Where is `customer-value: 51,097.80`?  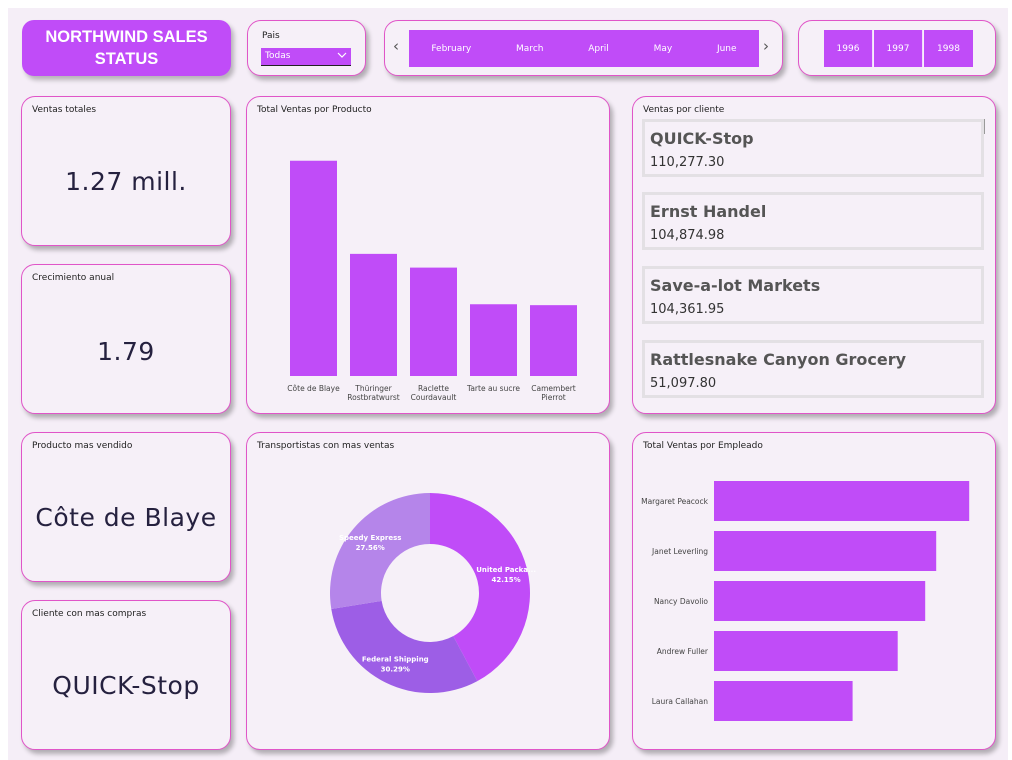
customer-value: 51,097.80 is located at coordinates (683, 383).